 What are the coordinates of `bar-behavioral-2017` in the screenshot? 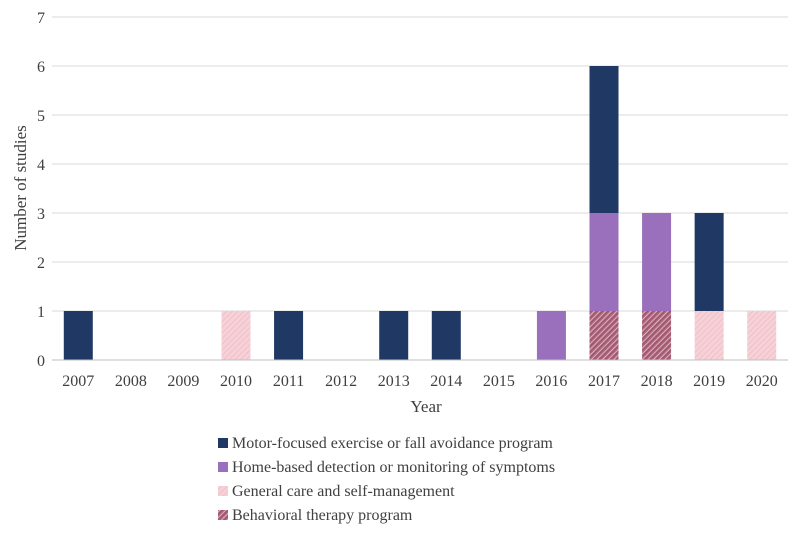 It's located at (604, 335).